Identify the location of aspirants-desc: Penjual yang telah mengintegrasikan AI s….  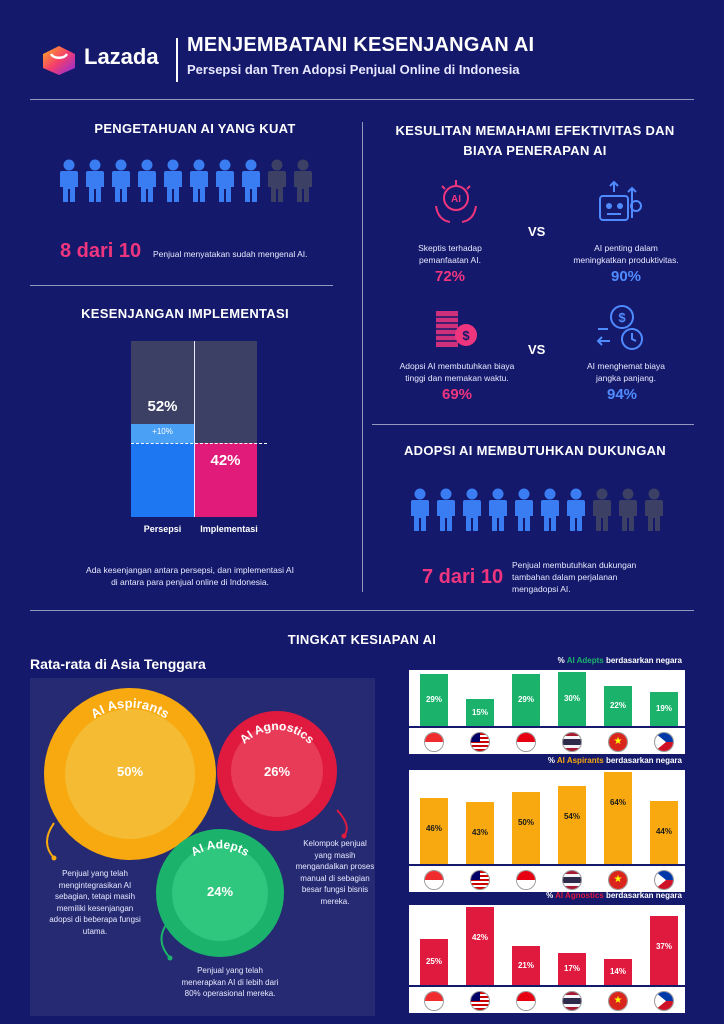
(95, 902).